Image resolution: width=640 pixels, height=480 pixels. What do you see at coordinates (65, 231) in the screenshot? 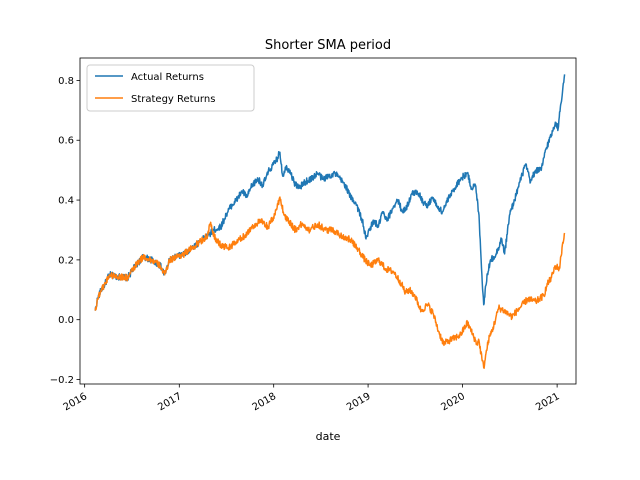
I see `y-axis: −0.2 0.0 0.2 0.4 0.6 0.8` at bounding box center [65, 231].